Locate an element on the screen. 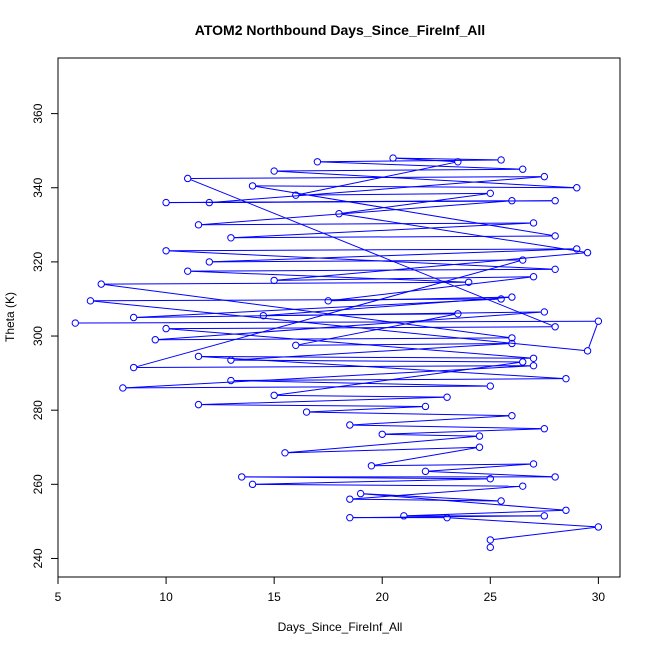 This screenshot has width=650, height=650. y-tick-label: 340 is located at coordinates (38, 187).